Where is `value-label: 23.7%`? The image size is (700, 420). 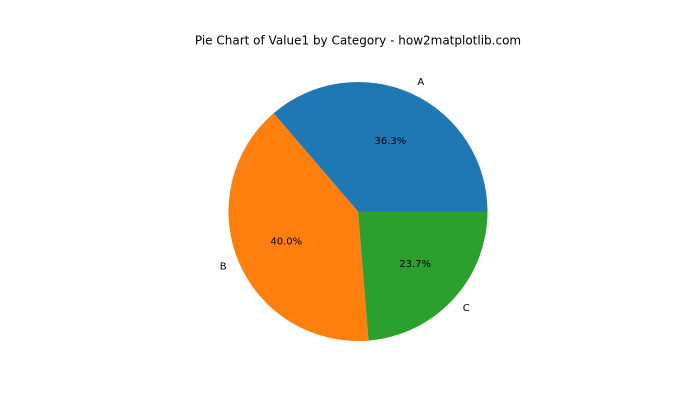 value-label: 23.7% is located at coordinates (415, 264).